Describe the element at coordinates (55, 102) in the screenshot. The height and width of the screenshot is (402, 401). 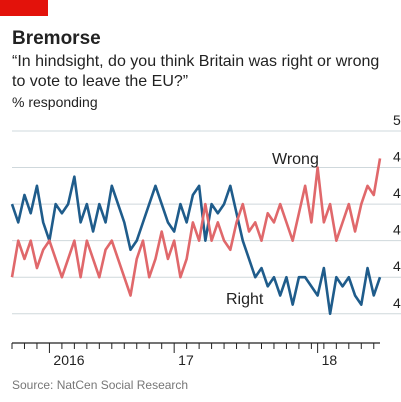
I see `y-label: % responding` at that location.